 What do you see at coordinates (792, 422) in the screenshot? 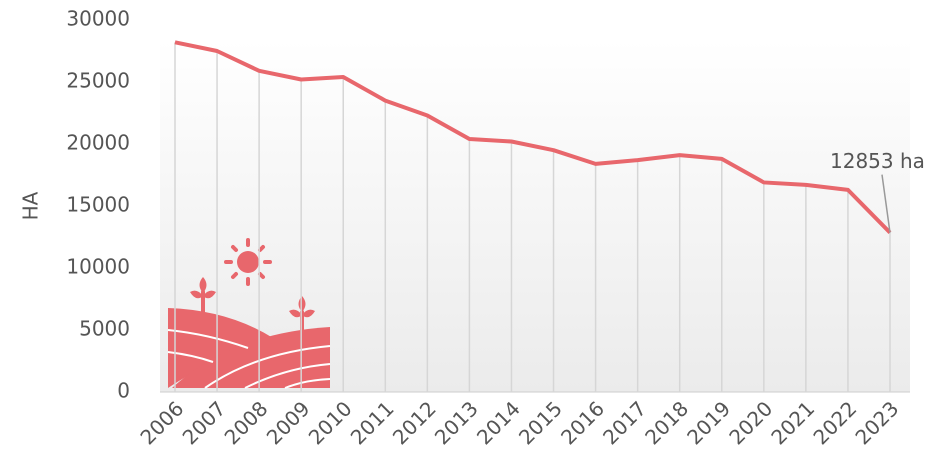
I see `x-tick-label: 2021` at bounding box center [792, 422].